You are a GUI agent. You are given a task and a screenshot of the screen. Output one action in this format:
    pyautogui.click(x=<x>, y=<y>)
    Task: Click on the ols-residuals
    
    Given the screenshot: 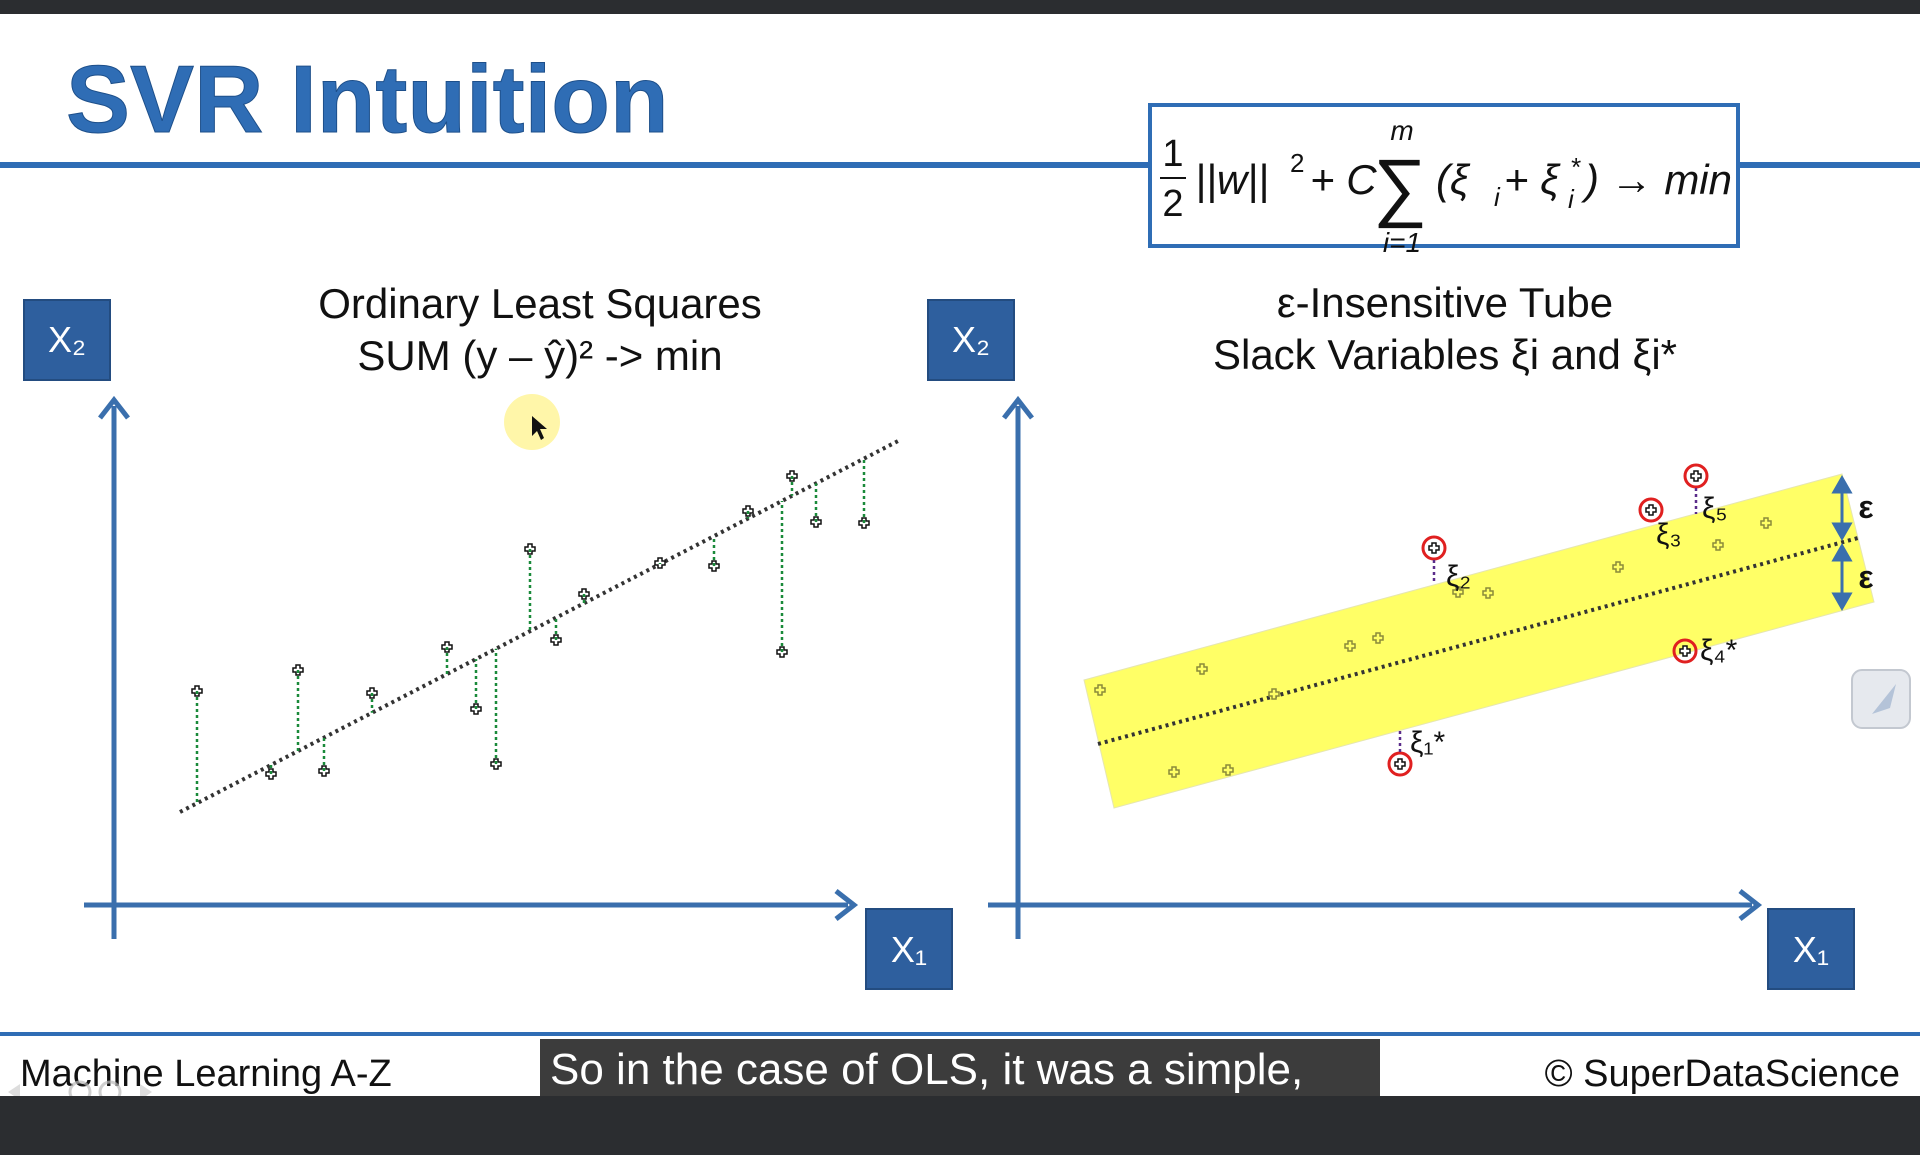 What is the action you would take?
    pyautogui.click(x=530, y=631)
    